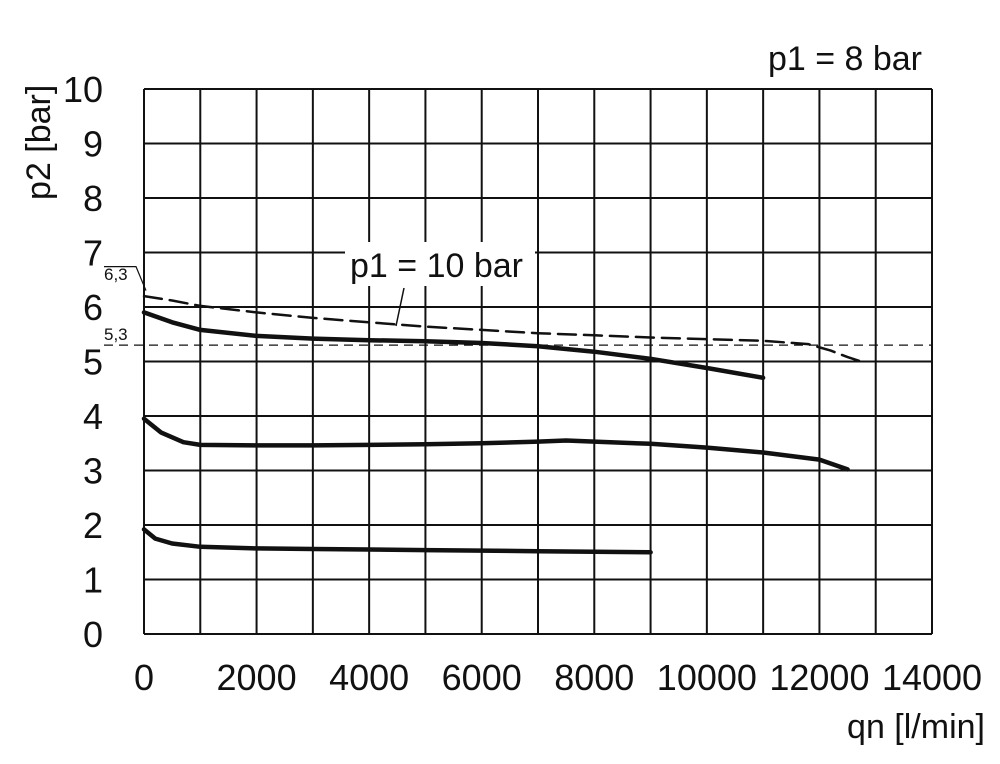 The image size is (1000, 764). I want to click on y-tick-label: 8, so click(93, 198).